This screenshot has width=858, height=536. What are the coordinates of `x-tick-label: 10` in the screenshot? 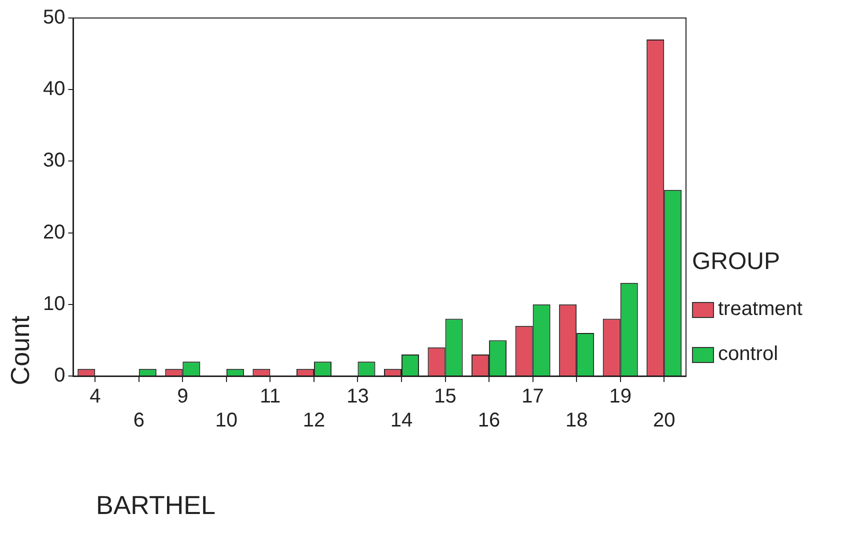 It's located at (226, 421).